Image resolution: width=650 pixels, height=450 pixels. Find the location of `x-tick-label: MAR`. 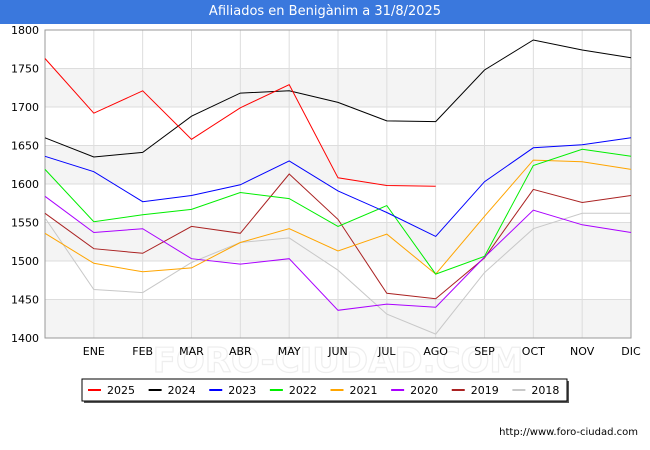

x-tick-label: MAR is located at coordinates (191, 351).